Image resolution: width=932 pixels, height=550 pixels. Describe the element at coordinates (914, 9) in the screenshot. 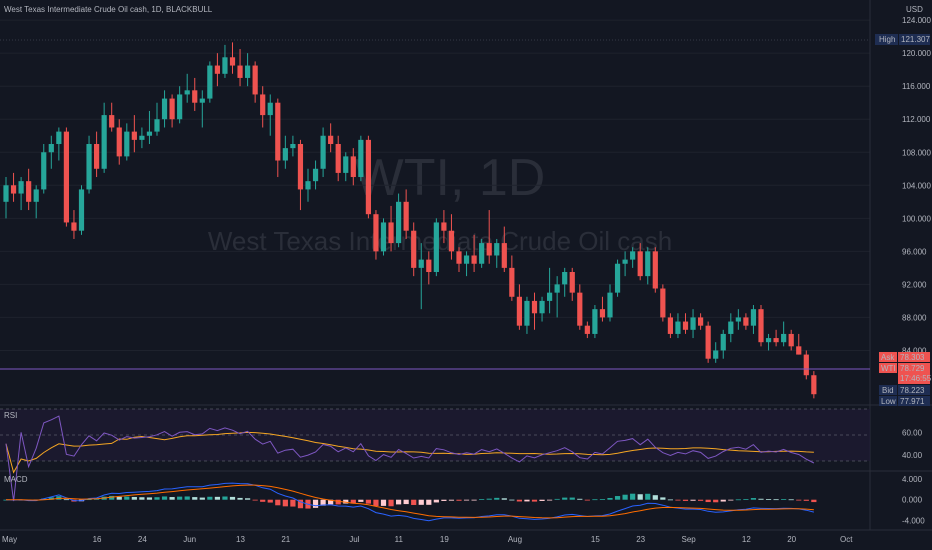

I see `currency-label: USD` at that location.